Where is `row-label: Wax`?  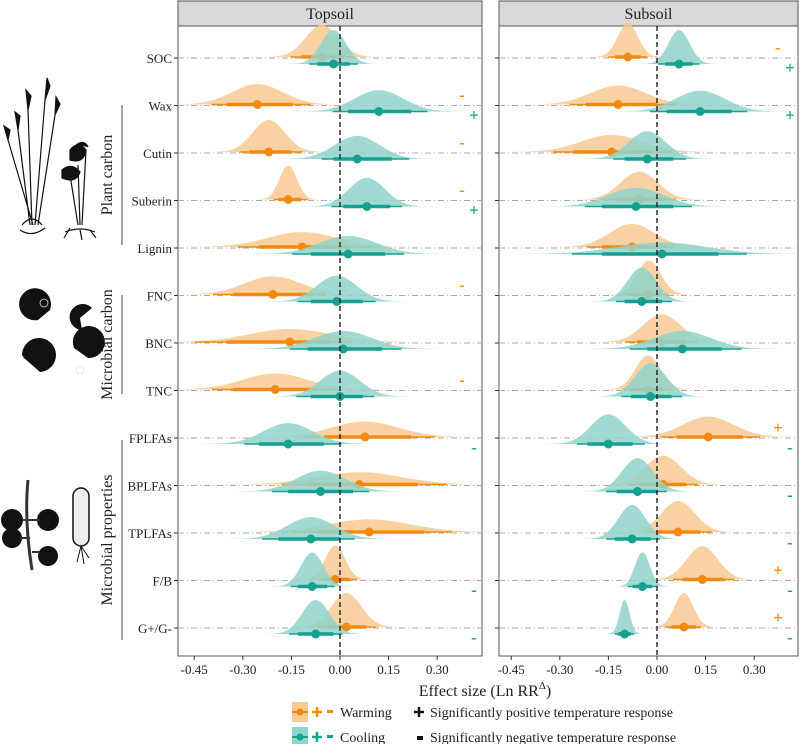
row-label: Wax is located at coordinates (161, 106).